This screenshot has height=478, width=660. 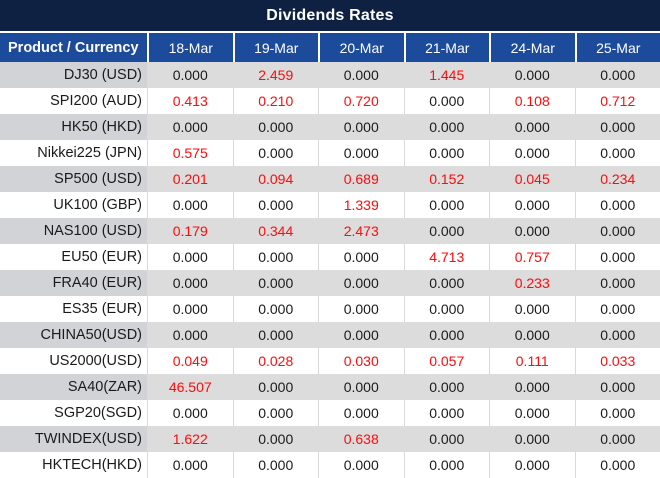 I want to click on value-cell: 0.201, so click(x=190, y=179).